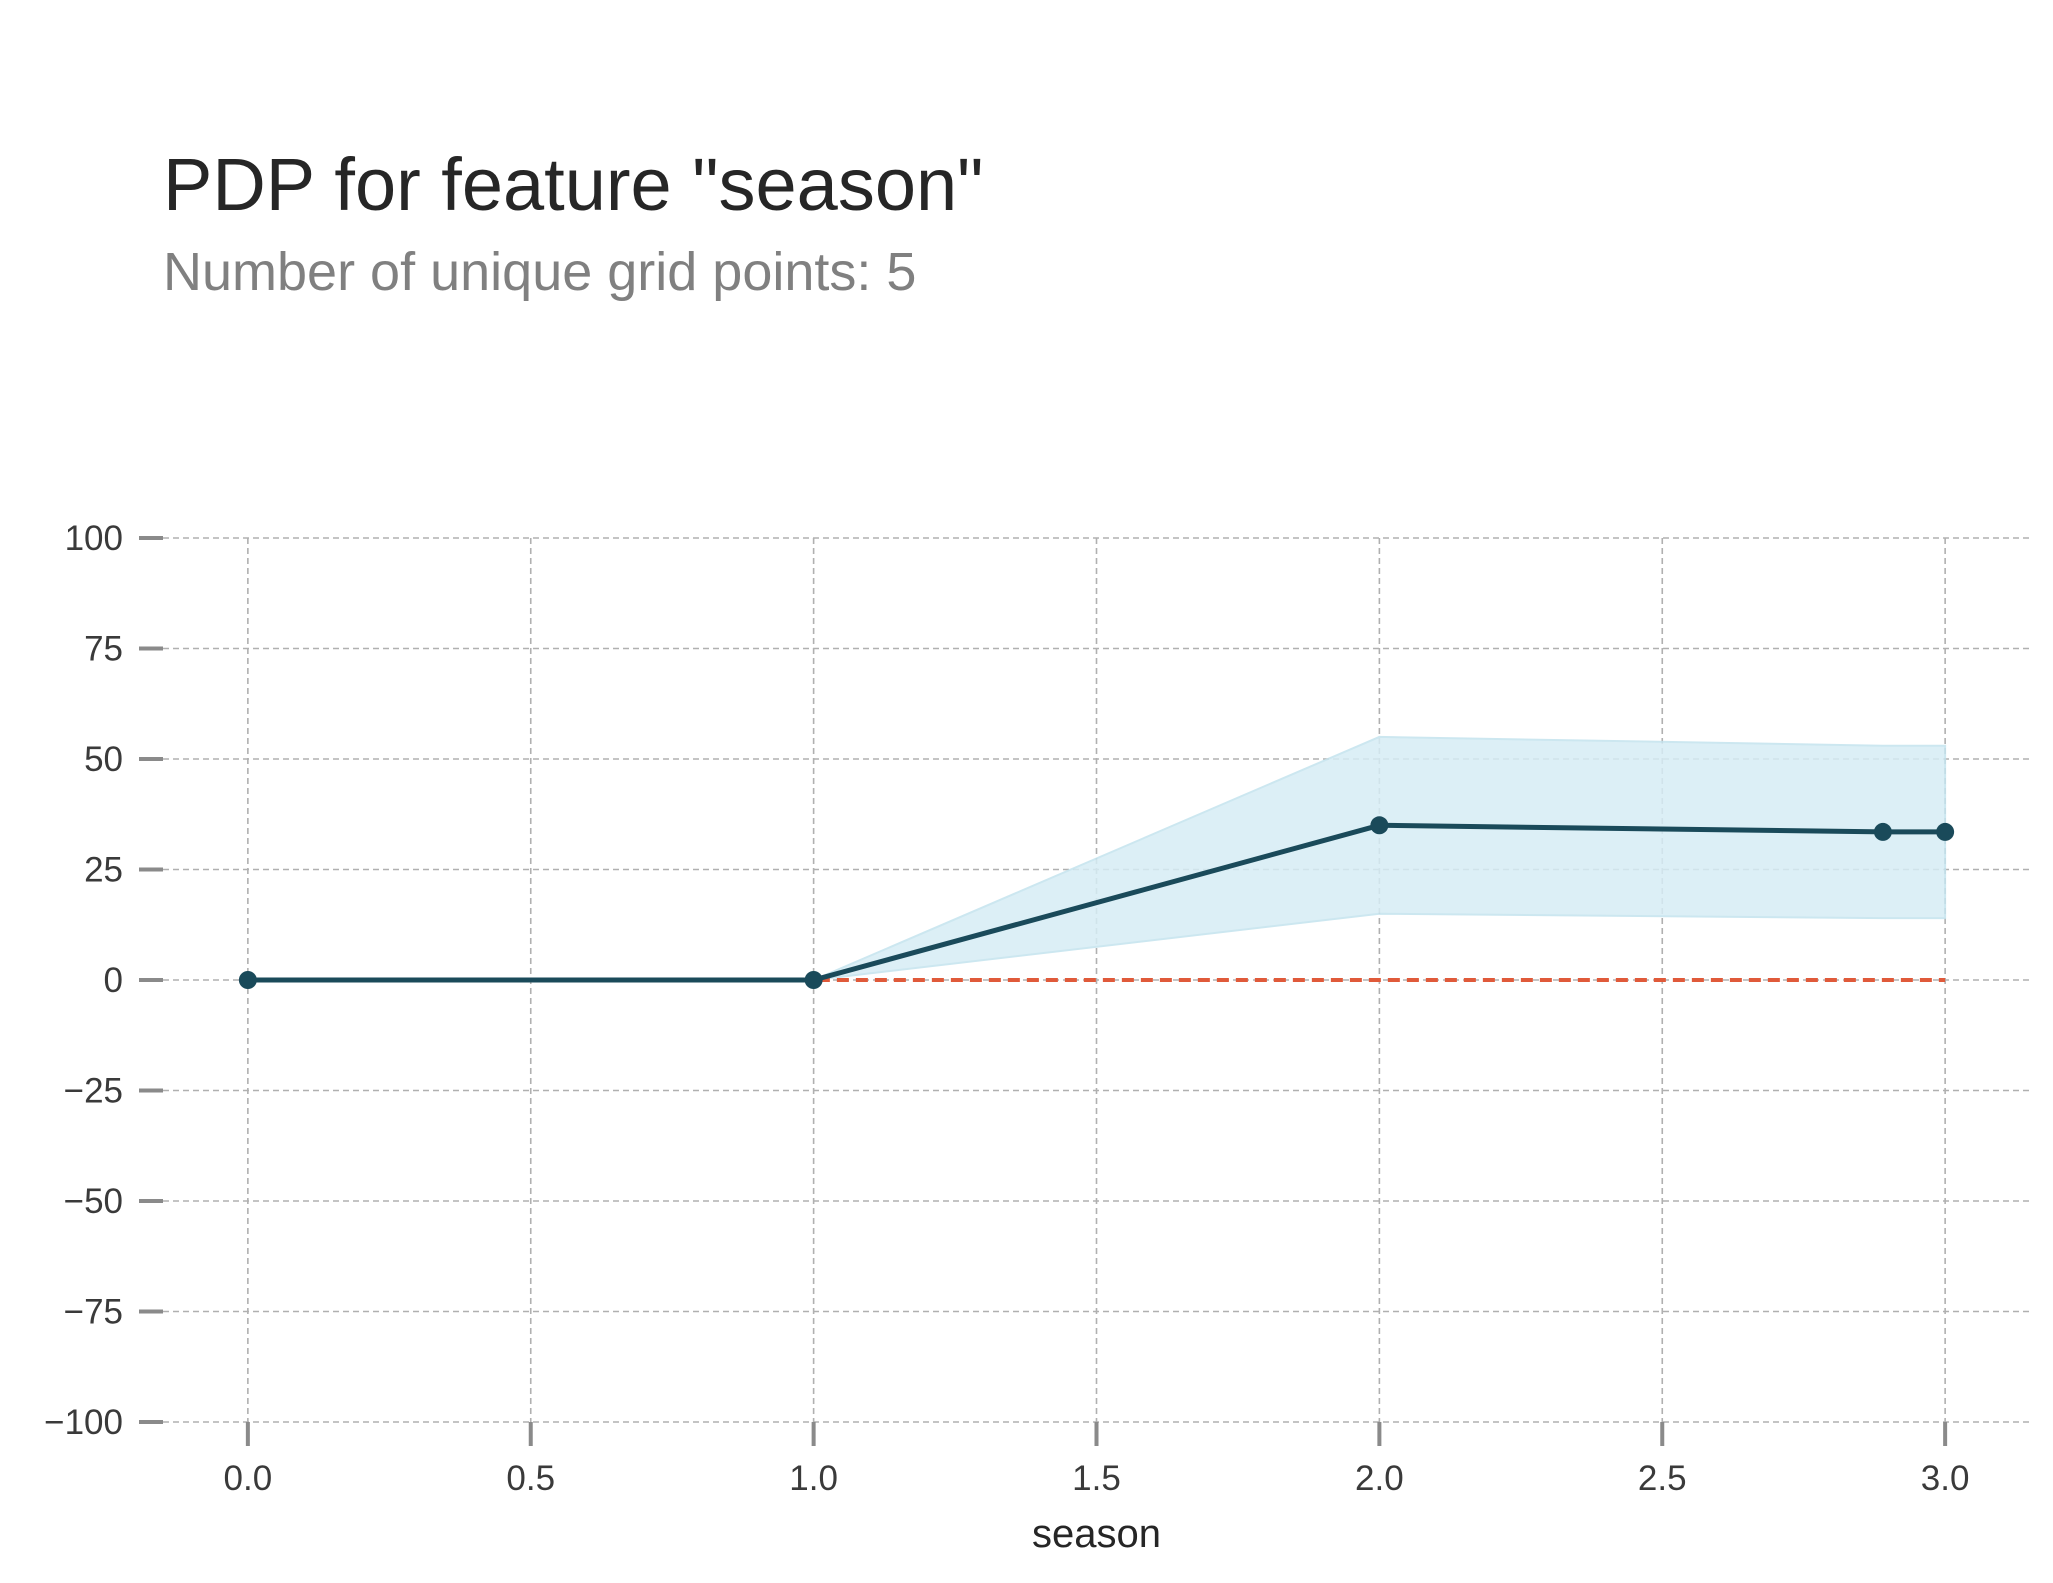 Image resolution: width=2053 pixels, height=1583 pixels. What do you see at coordinates (103, 870) in the screenshot?
I see `y-tick-label: 25` at bounding box center [103, 870].